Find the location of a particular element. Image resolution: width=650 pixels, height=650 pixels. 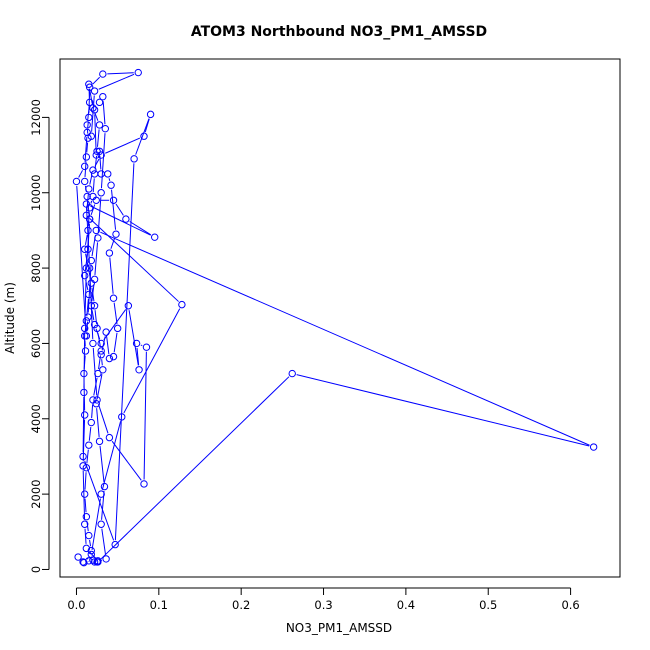

y-tick-label: 2000 is located at coordinates (36, 493).